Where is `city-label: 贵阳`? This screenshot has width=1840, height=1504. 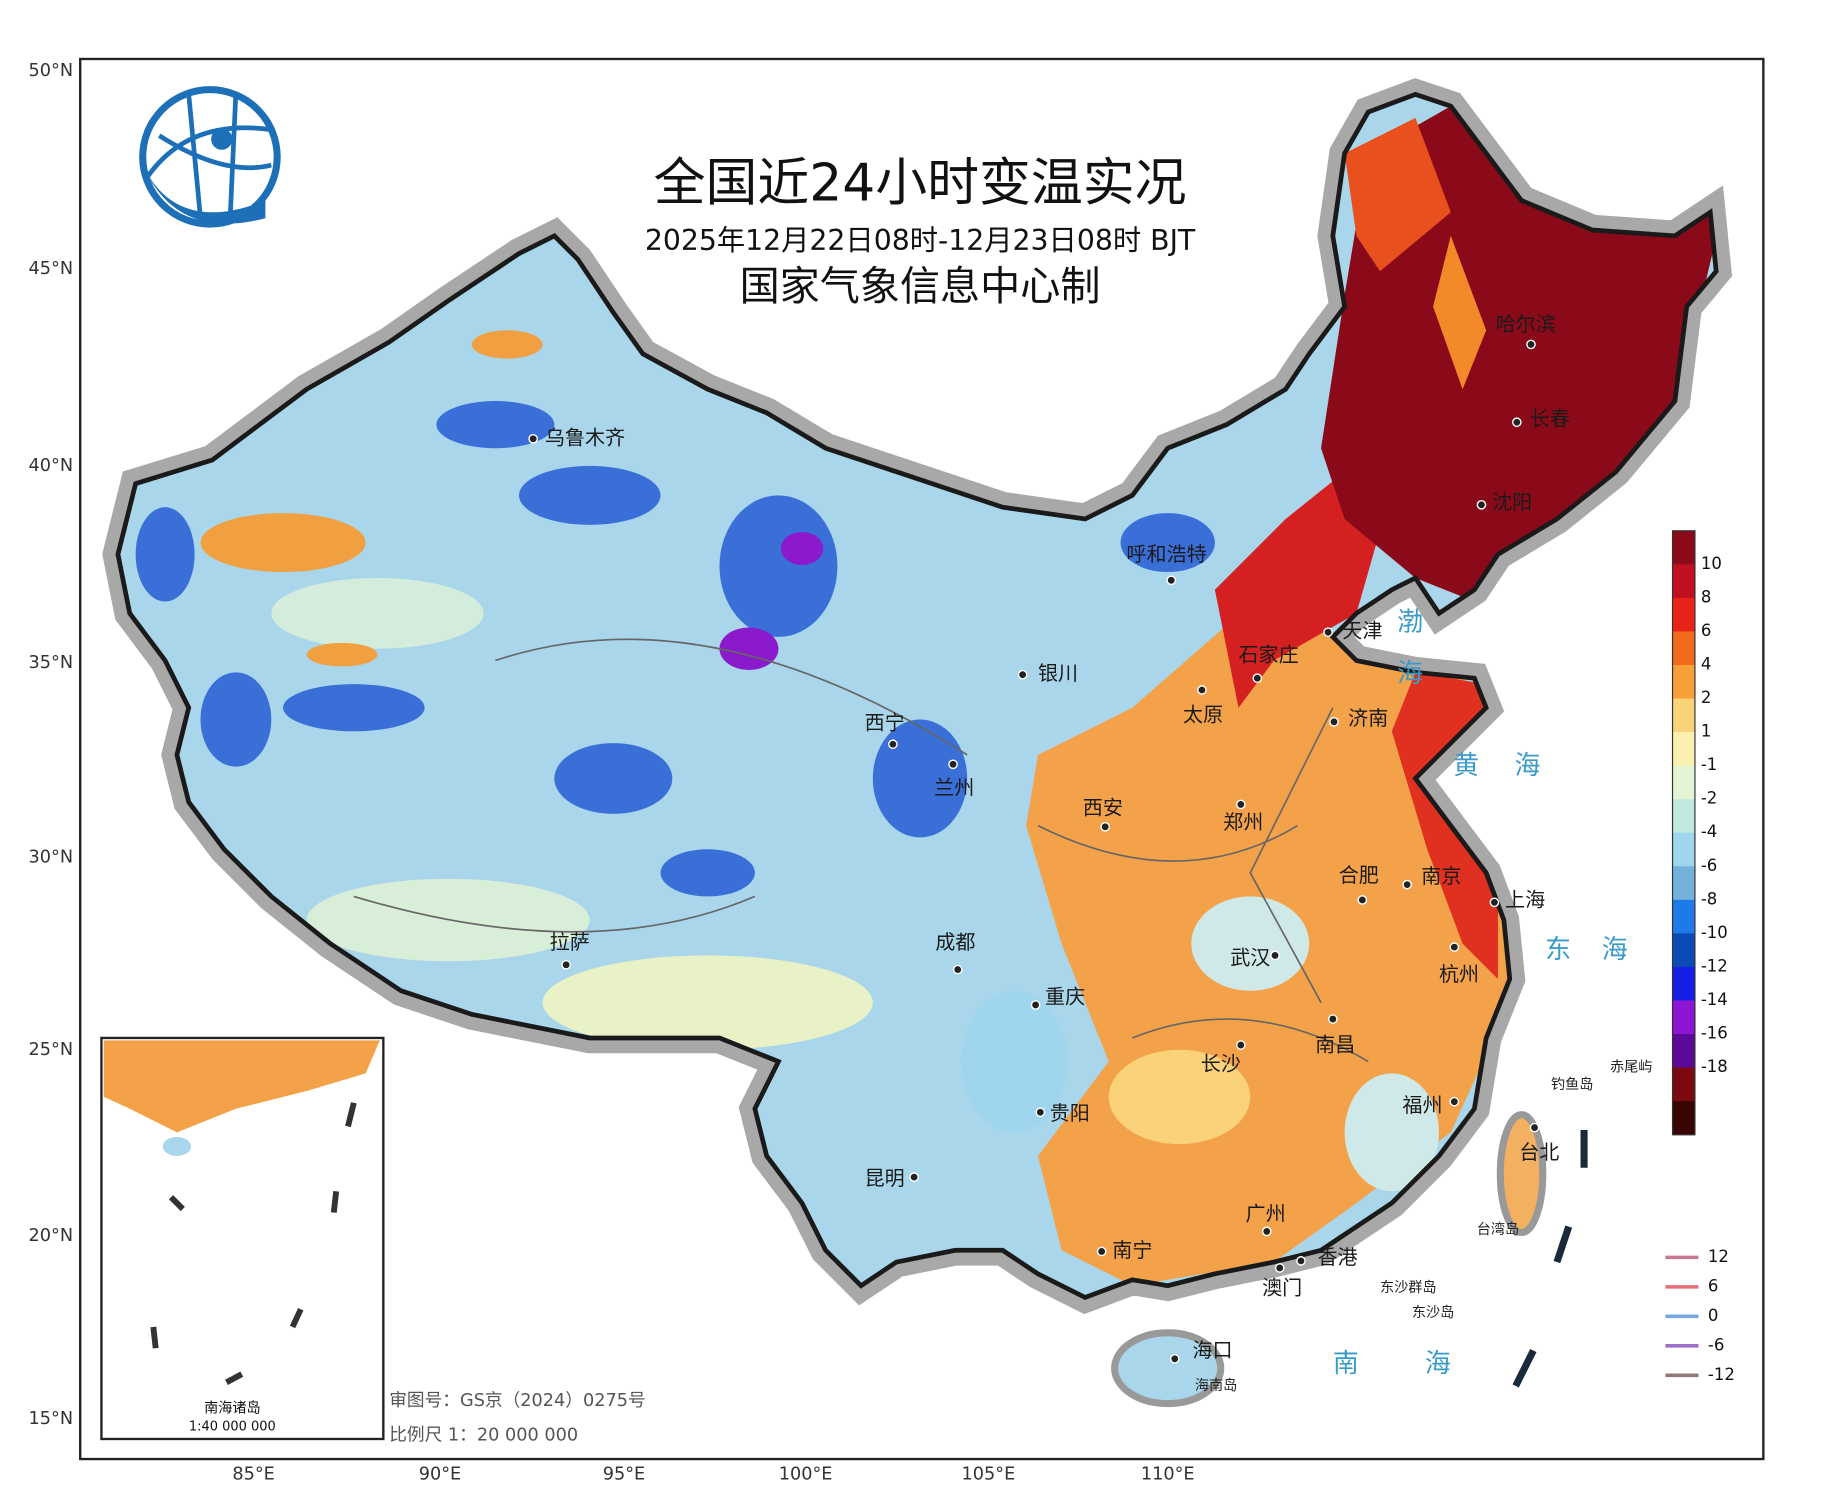
city-label: 贵阳 is located at coordinates (1070, 1113).